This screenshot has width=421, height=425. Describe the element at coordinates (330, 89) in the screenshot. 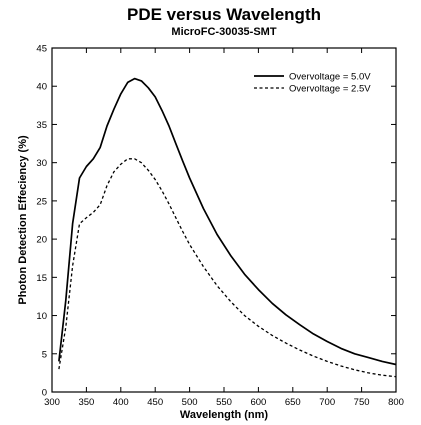

I see `legend-entry: Overvoltage = 2.5V` at that location.